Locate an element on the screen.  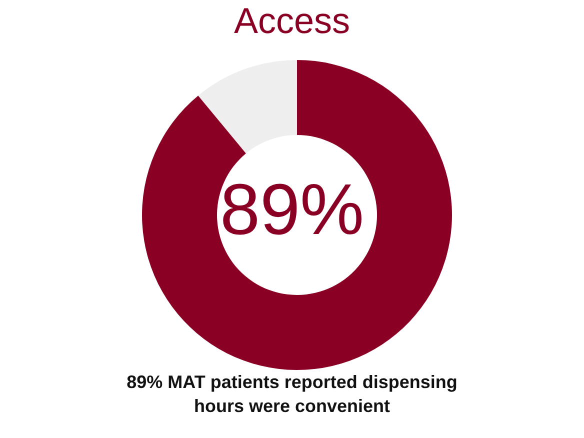
text: 89% MAT patients reported dispensing hours were convenient is located at coordinates (292, 394).